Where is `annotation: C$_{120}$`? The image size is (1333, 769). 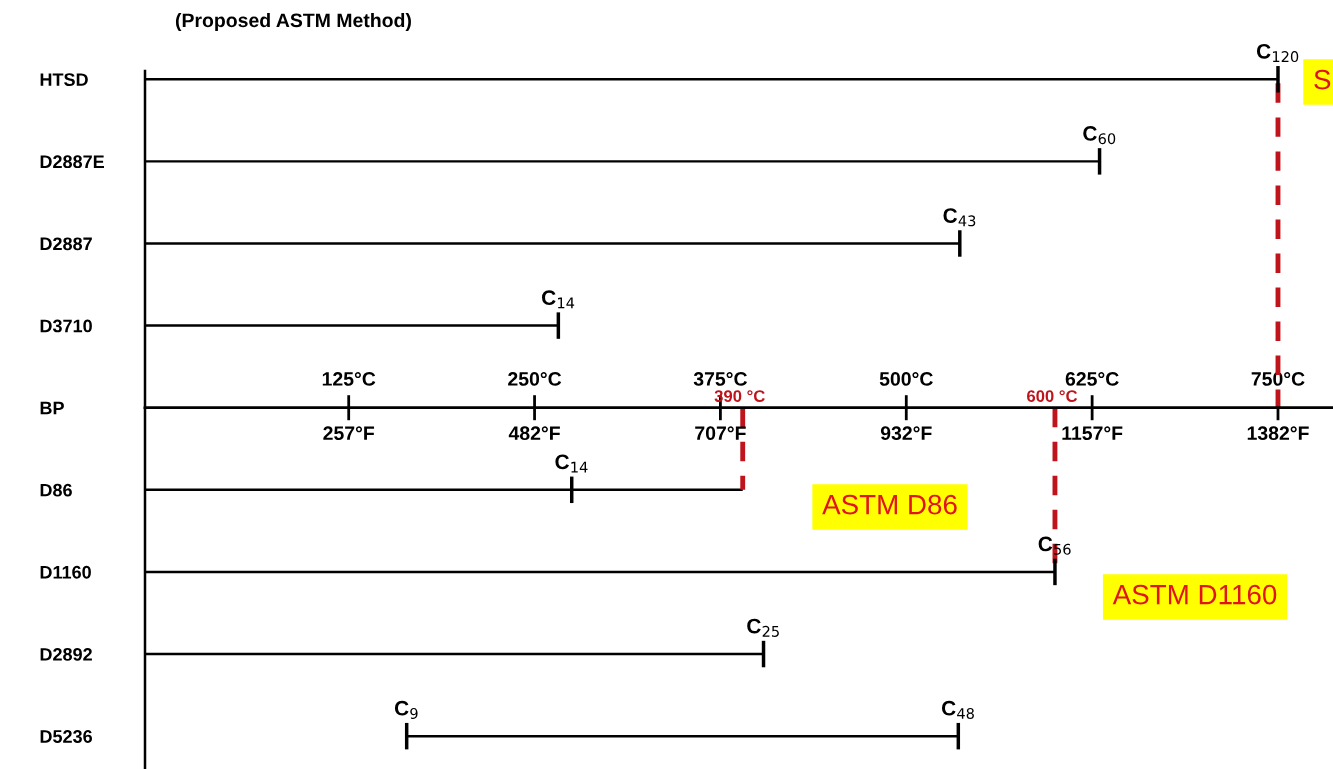
annotation: C$_{120}$ is located at coordinates (1277, 53).